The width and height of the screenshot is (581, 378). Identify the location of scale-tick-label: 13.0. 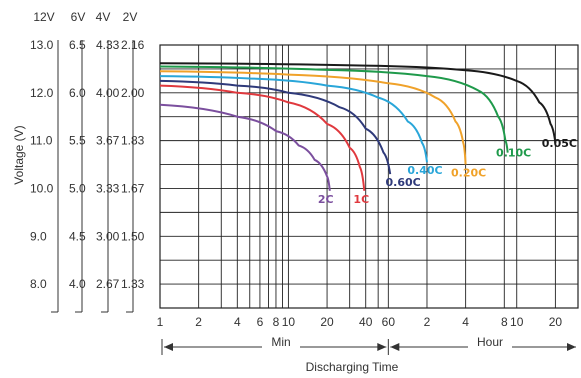
(42, 45).